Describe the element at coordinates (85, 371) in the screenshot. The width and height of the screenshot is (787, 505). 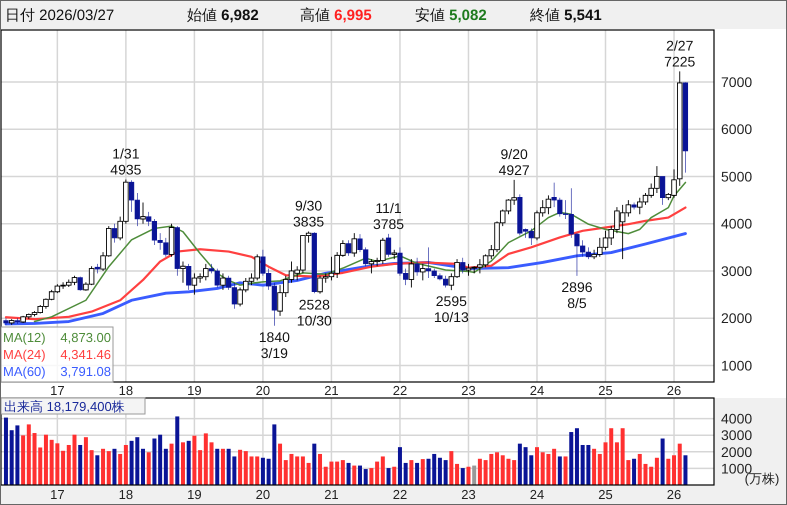
I see `annotation: 3,791.08` at that location.